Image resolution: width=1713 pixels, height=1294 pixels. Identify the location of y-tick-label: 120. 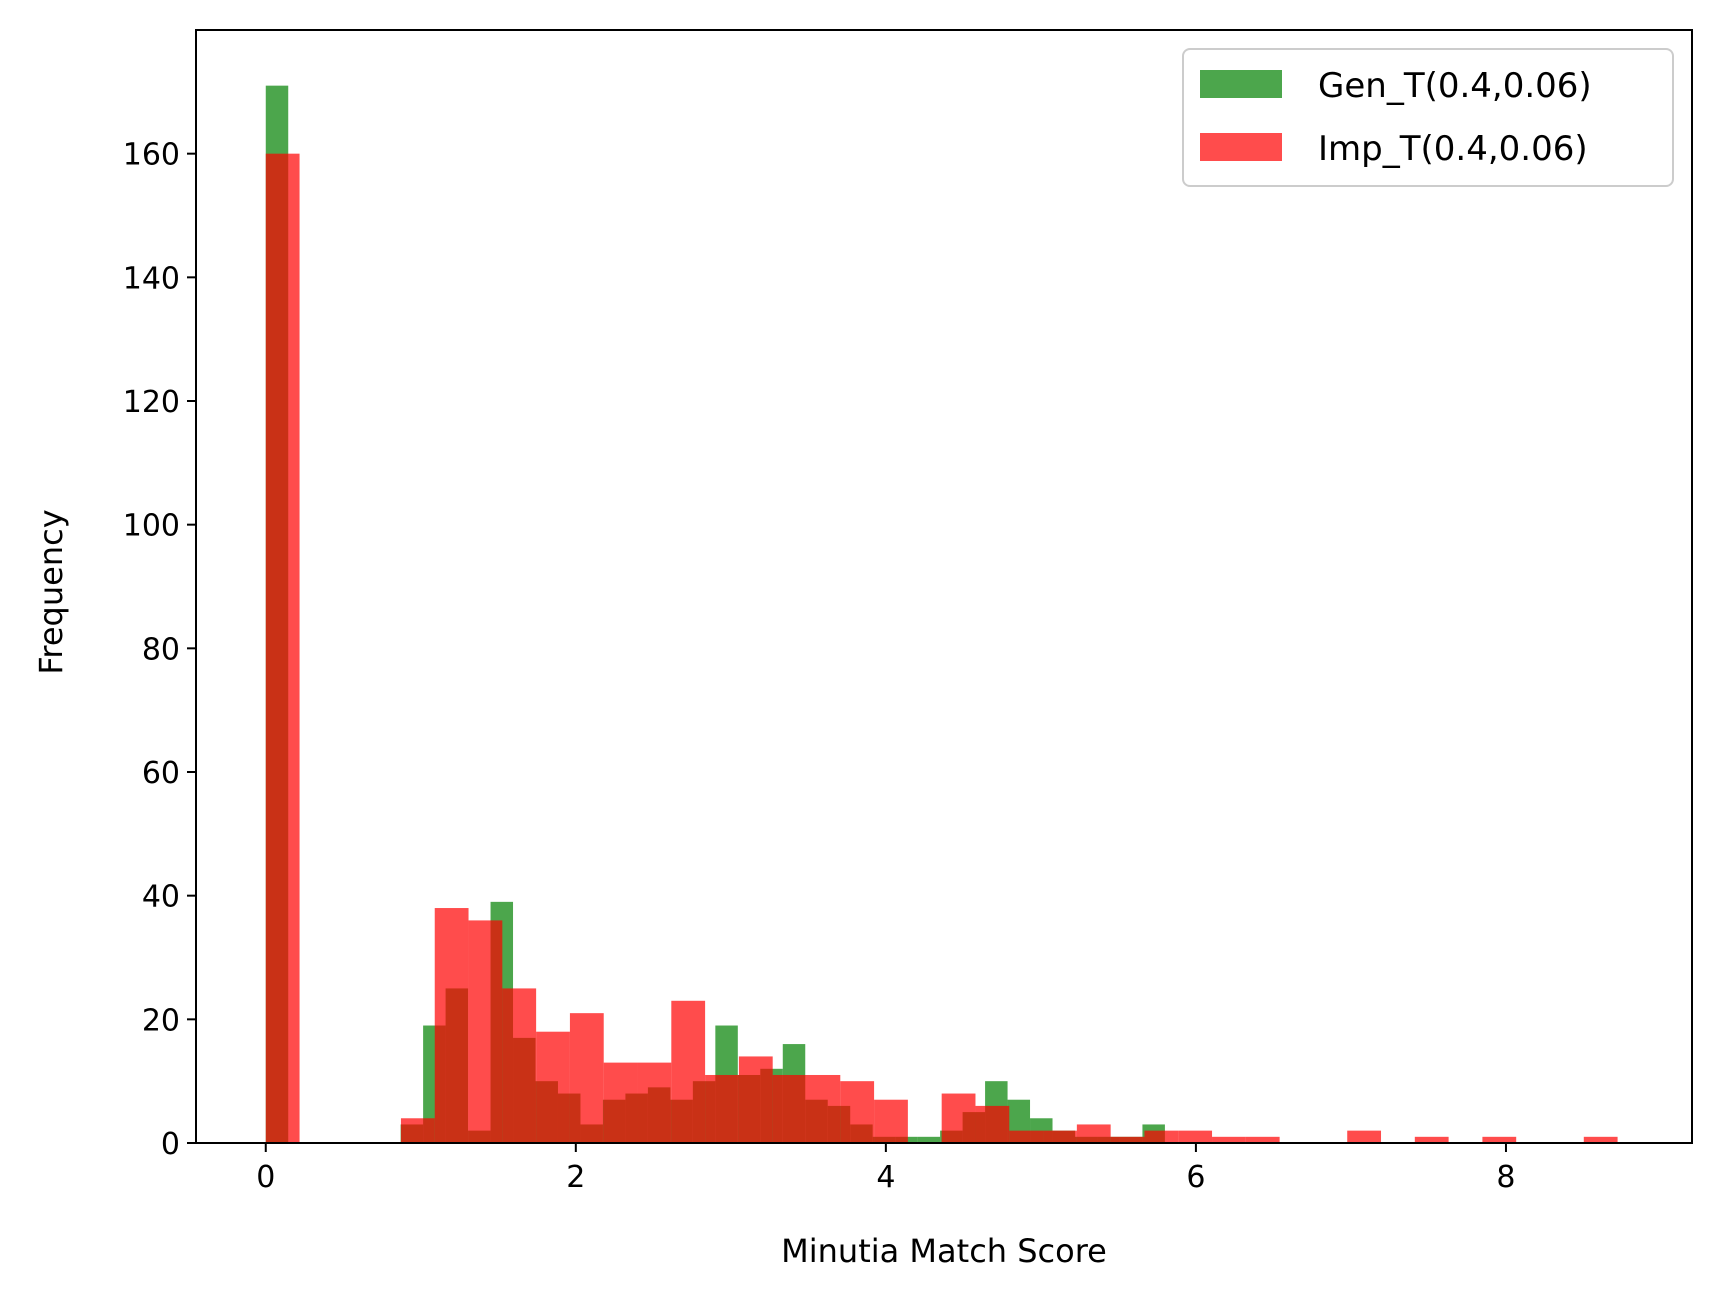
(151, 402).